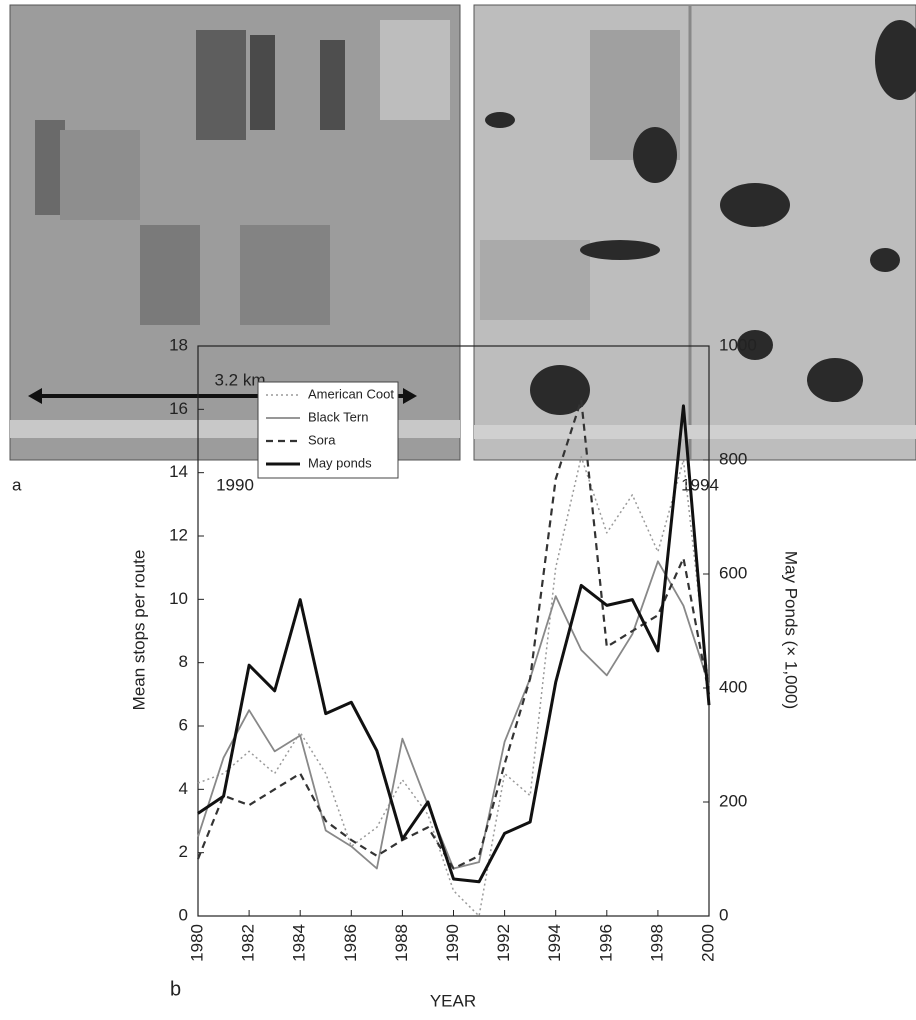 The width and height of the screenshot is (916, 1020). I want to click on y-tick-label: 4, so click(183, 788).